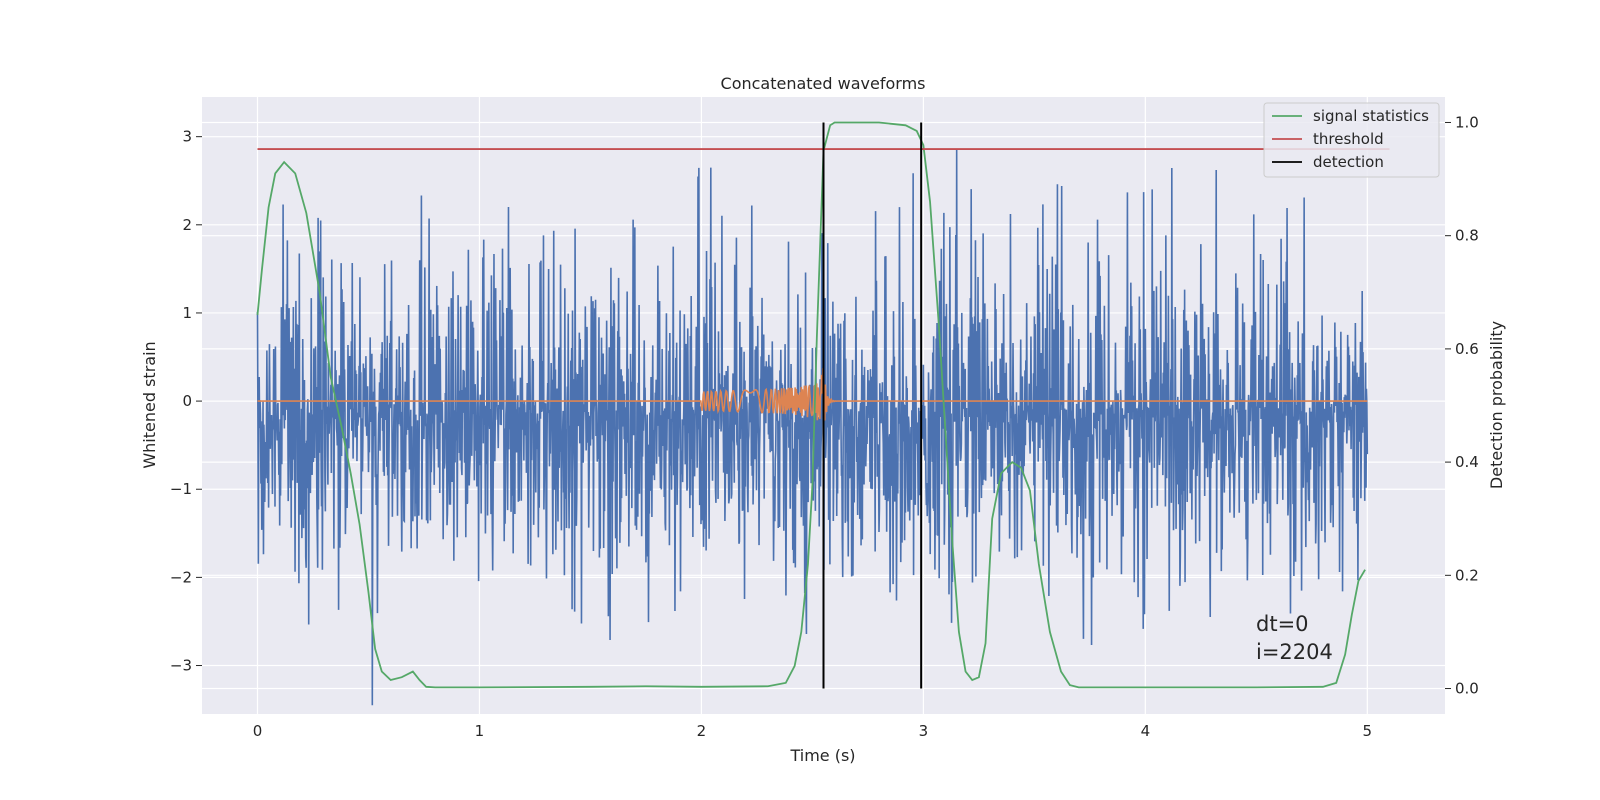 The image size is (1600, 800). I want to click on y-right-tick-label: 1.0, so click(1467, 122).